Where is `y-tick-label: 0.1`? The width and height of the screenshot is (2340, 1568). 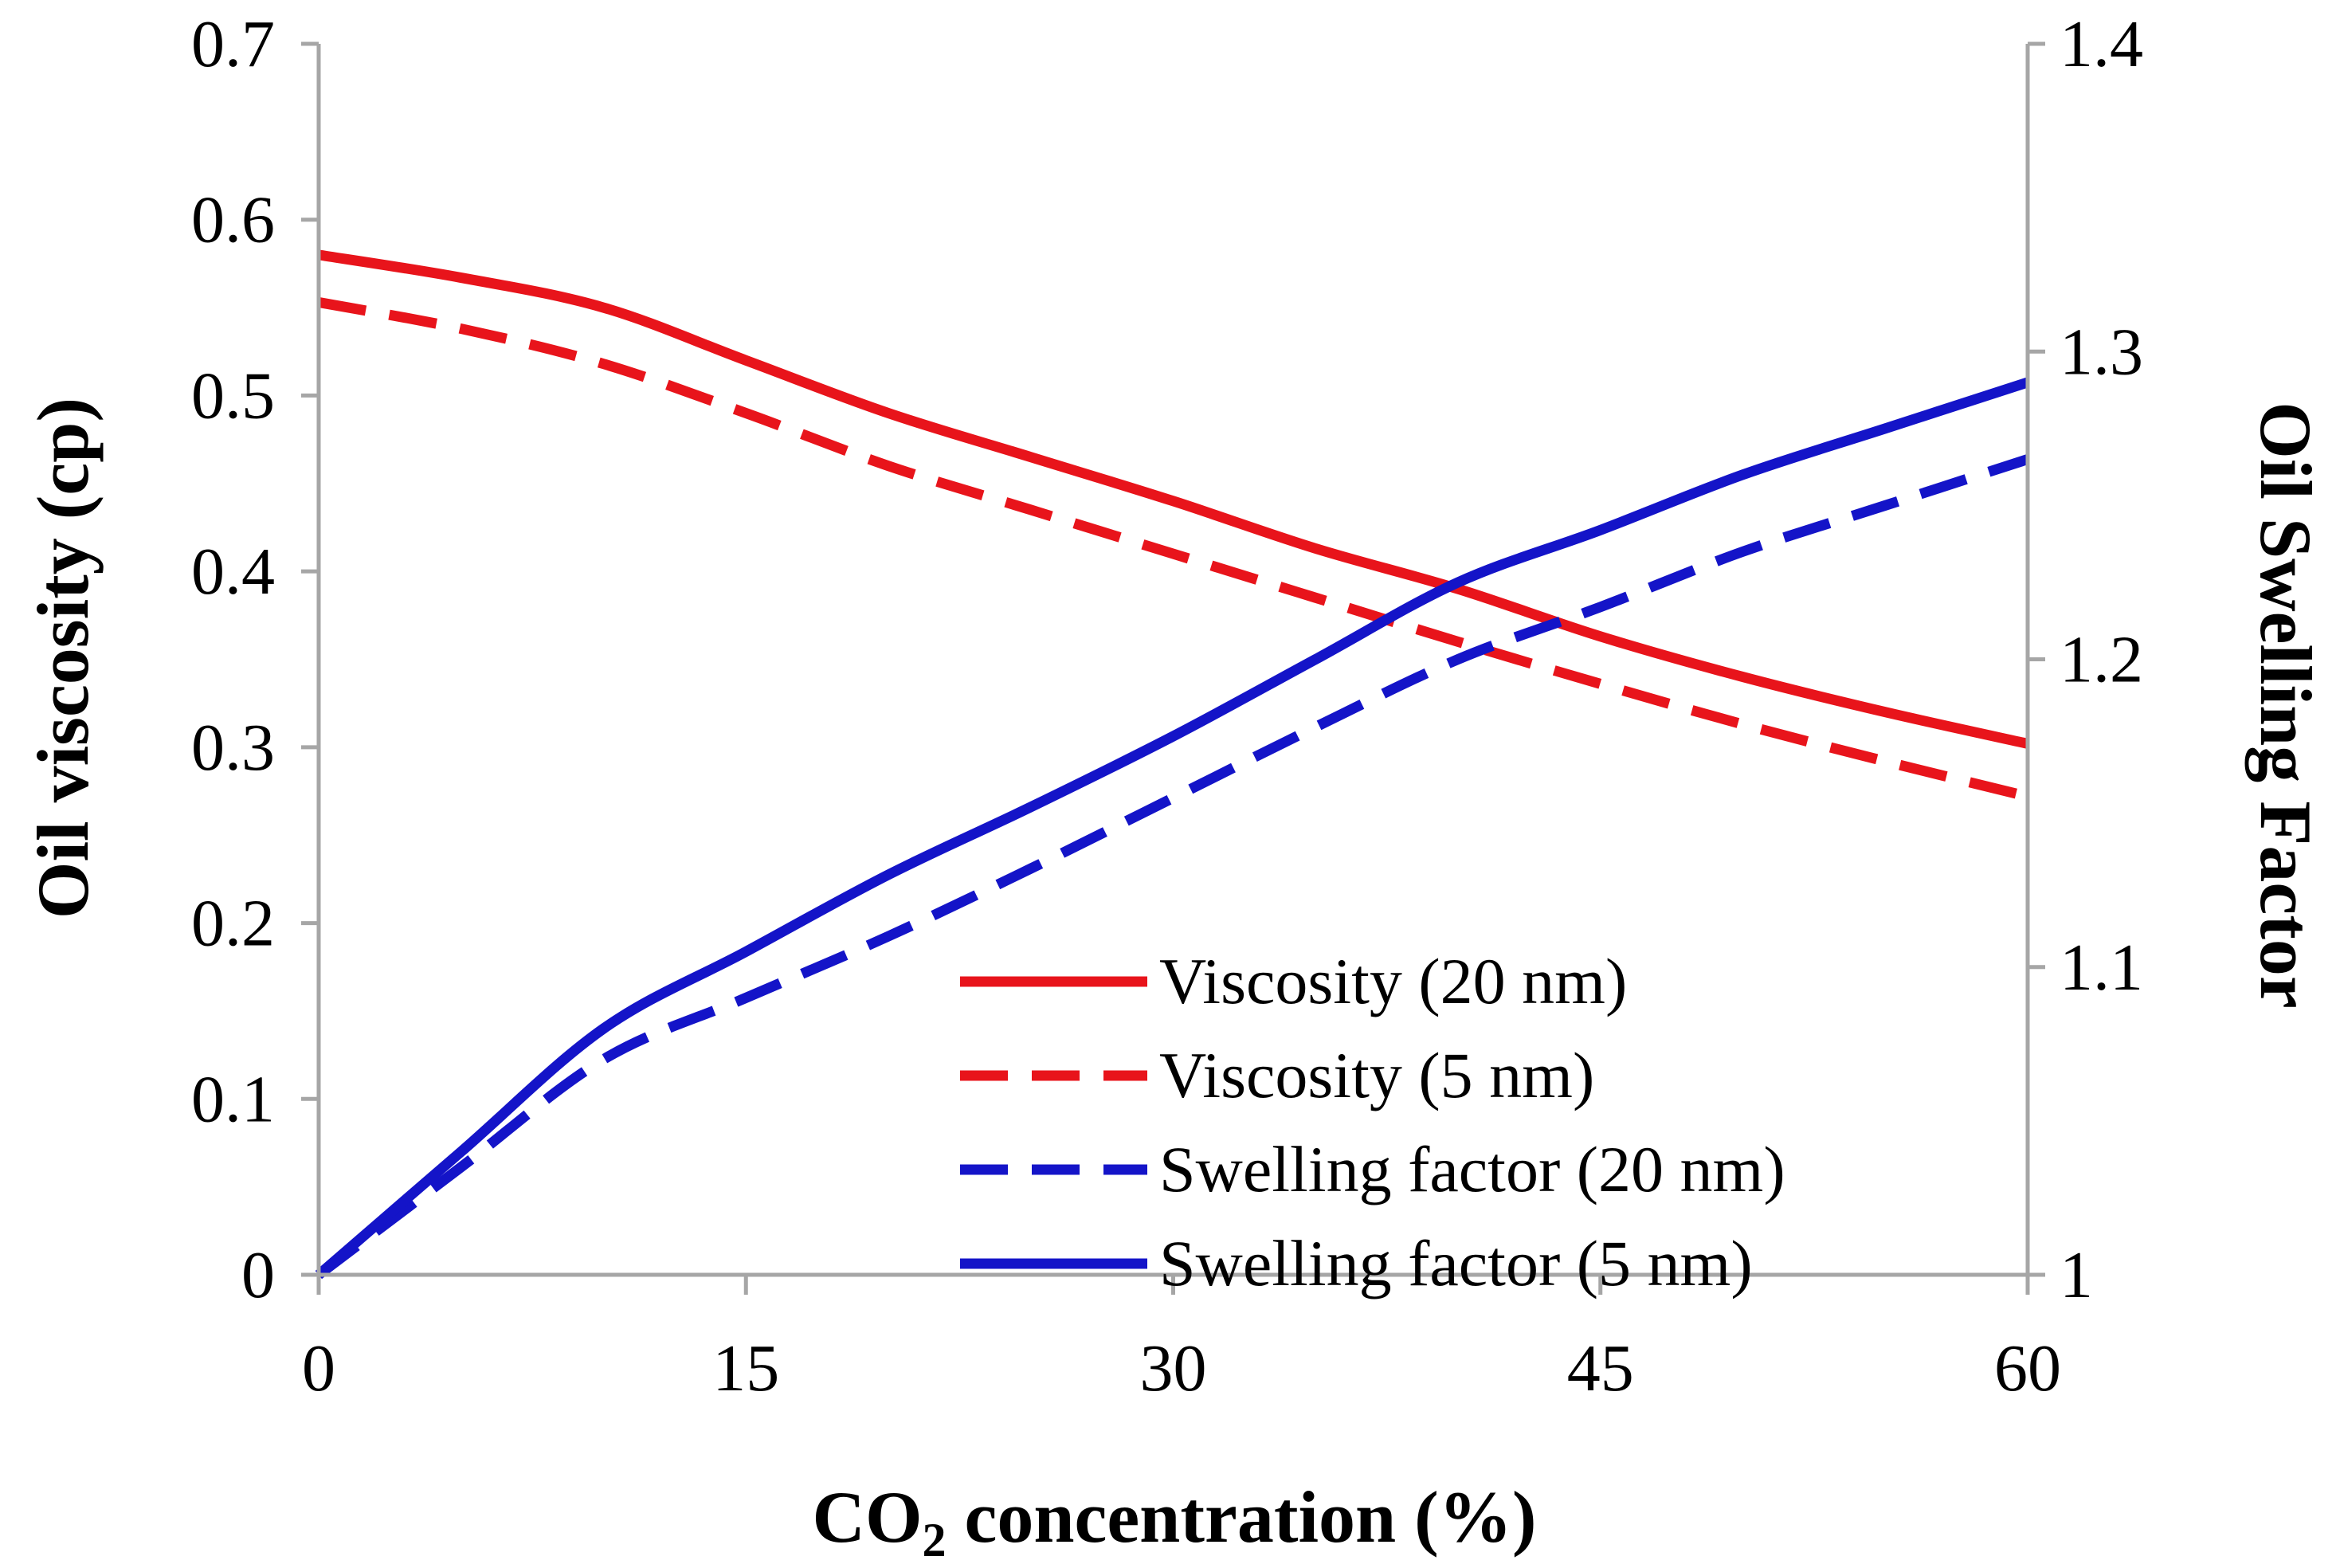
y-tick-label: 0.1 is located at coordinates (233, 1099).